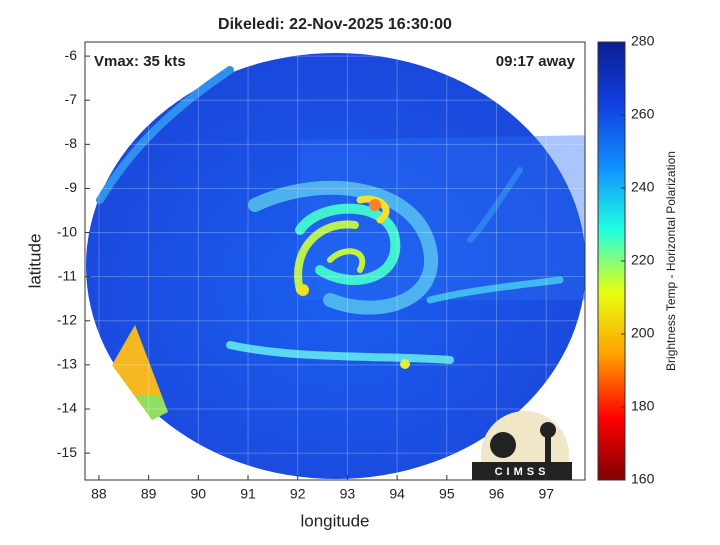 The image size is (720, 545). Describe the element at coordinates (99, 494) in the screenshot. I see `x-tick-label: 88` at that location.